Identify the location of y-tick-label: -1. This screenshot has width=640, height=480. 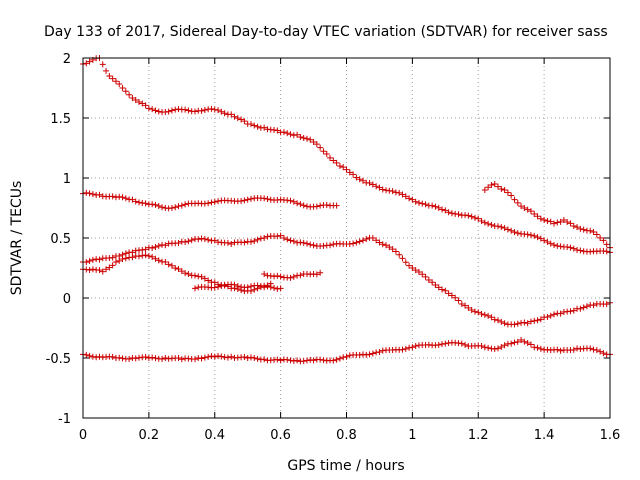
(64, 419).